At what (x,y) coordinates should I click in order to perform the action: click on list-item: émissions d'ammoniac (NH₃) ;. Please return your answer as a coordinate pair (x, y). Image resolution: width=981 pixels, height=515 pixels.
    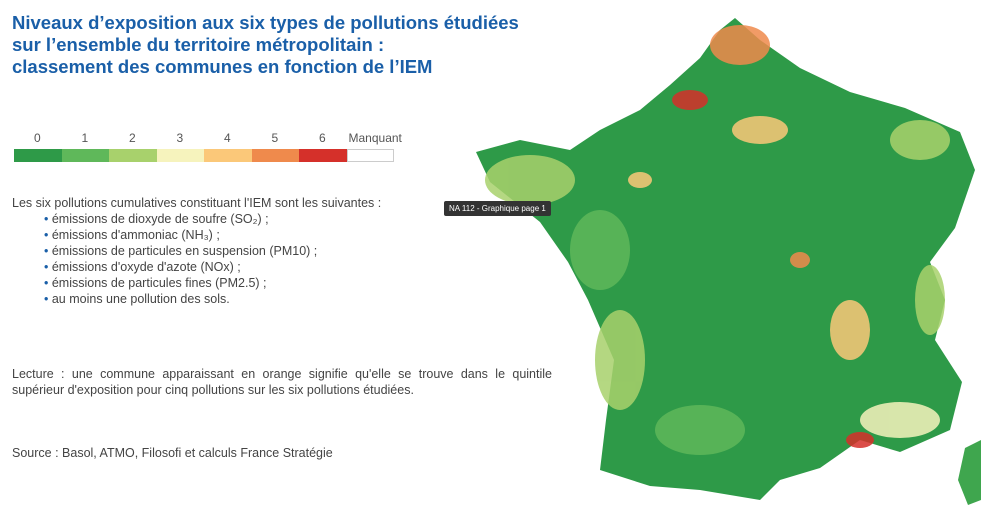
    Looking at the image, I should click on (308, 235).